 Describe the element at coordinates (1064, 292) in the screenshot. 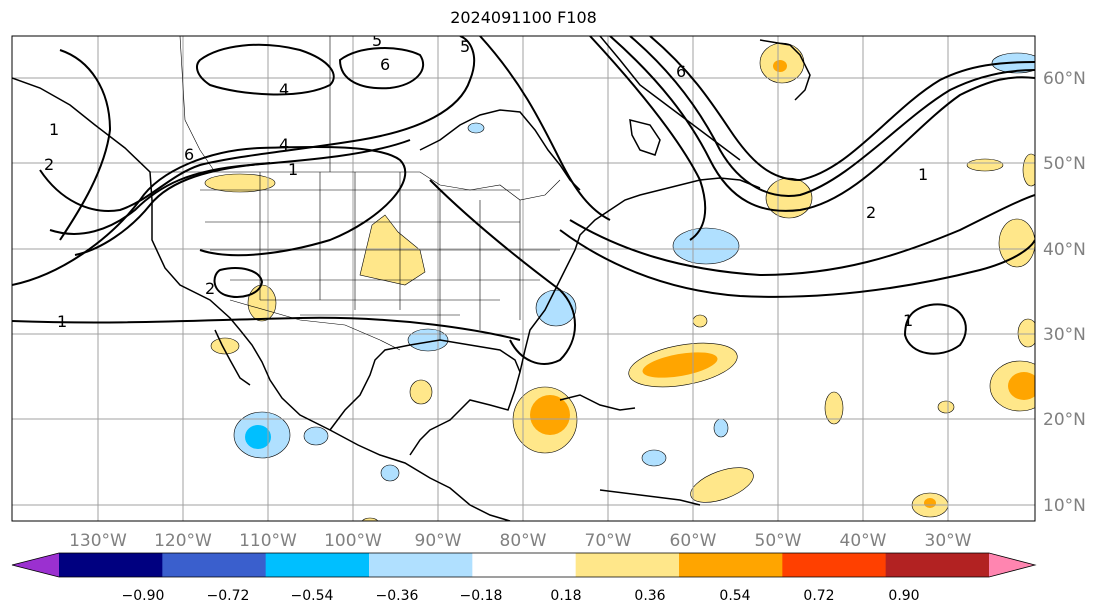

I see `latitude-axis: 60°N 50°N 40°N 30°N 20°N 10°N` at that location.